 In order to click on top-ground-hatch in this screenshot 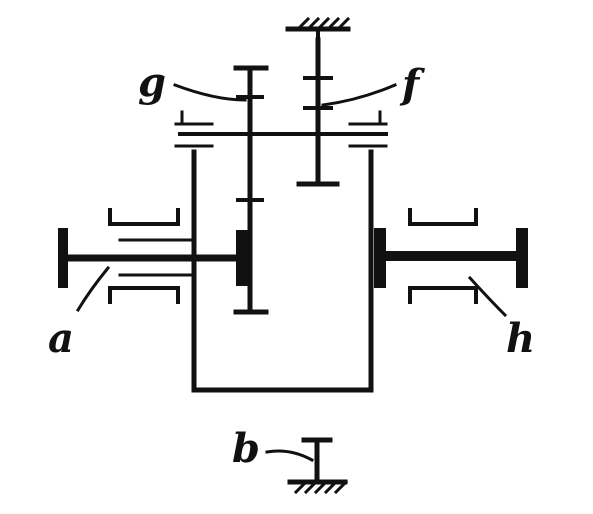, I will do `click(318, 29)`.